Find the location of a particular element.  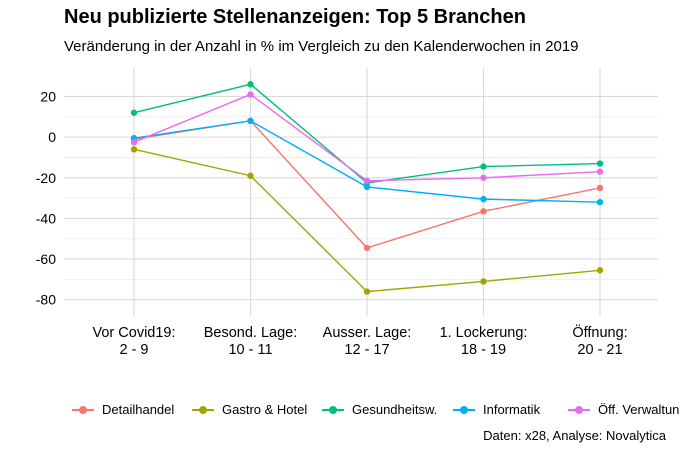

legend-item: Gesundheitsw. is located at coordinates (378, 409).